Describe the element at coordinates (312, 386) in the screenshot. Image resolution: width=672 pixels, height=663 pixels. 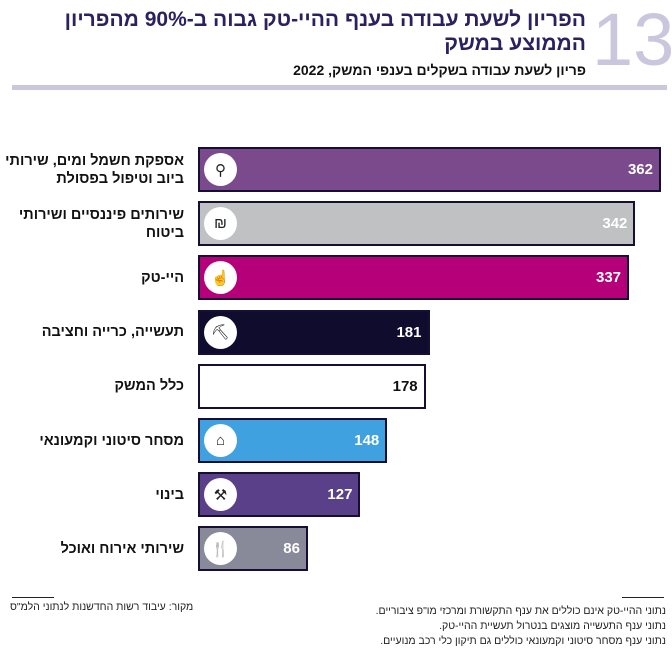
I see `bar: 178` at that location.